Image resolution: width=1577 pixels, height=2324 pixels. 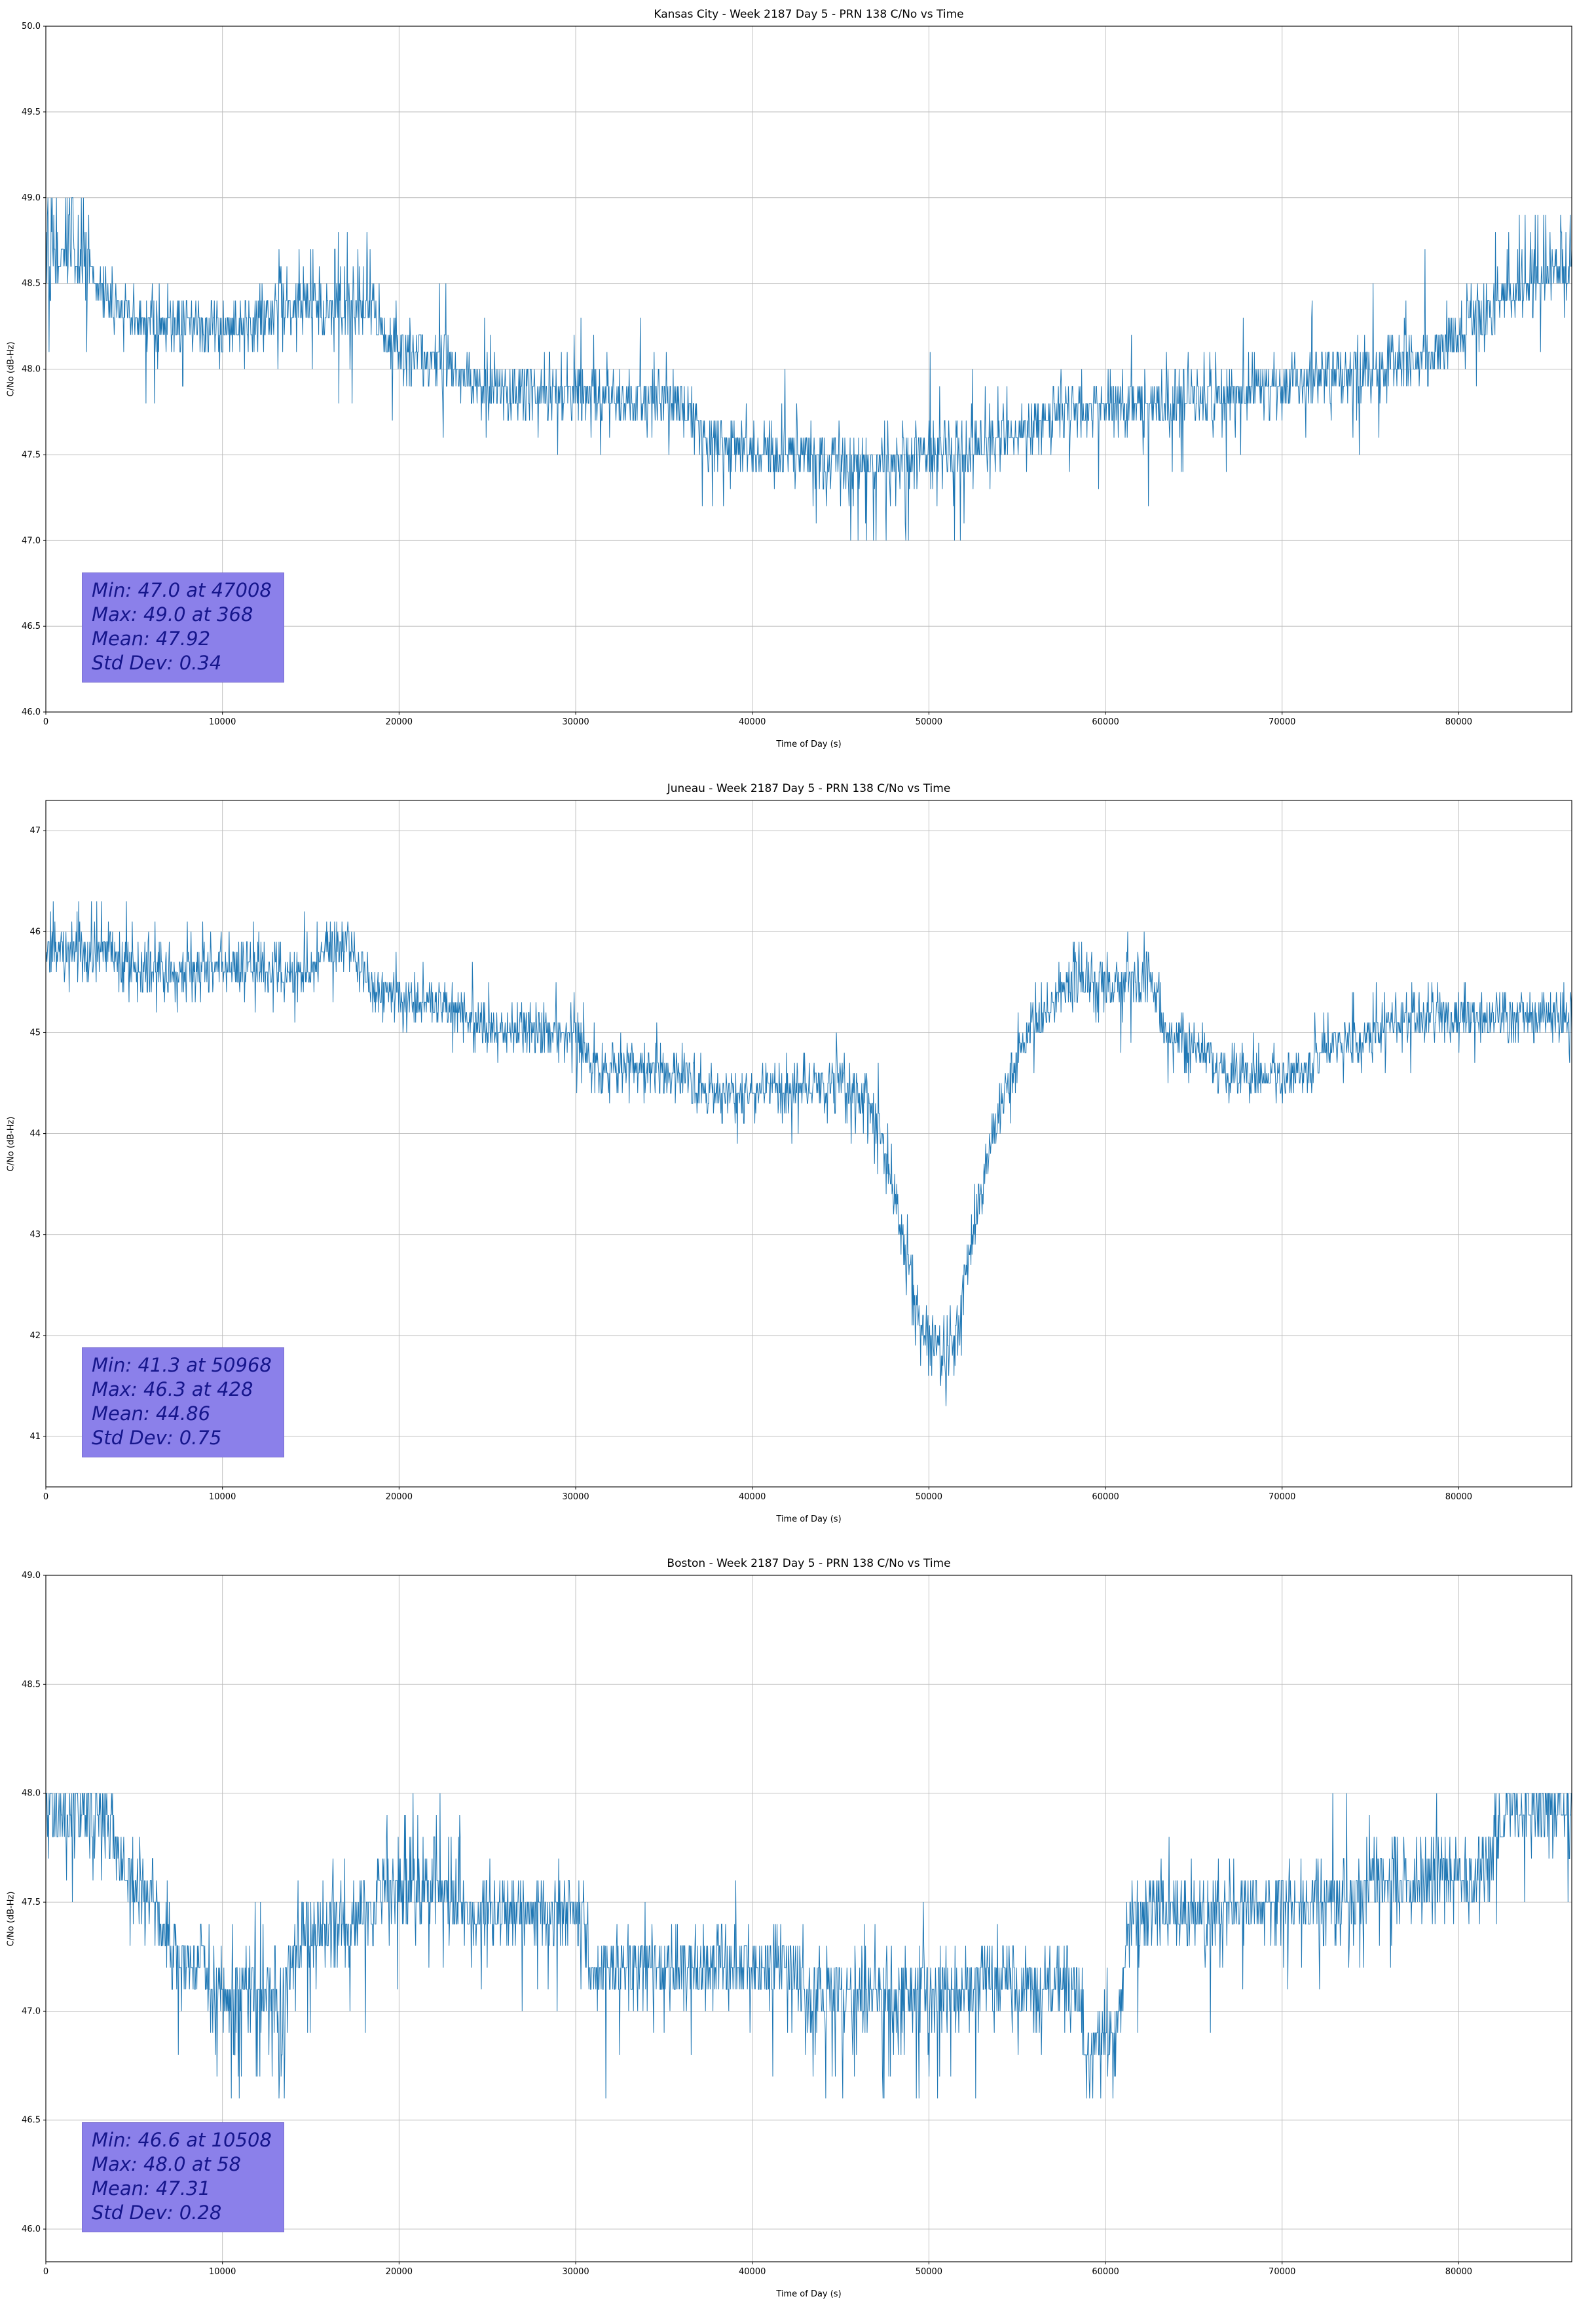 I want to click on svg-text: 46, so click(x=35, y=932).